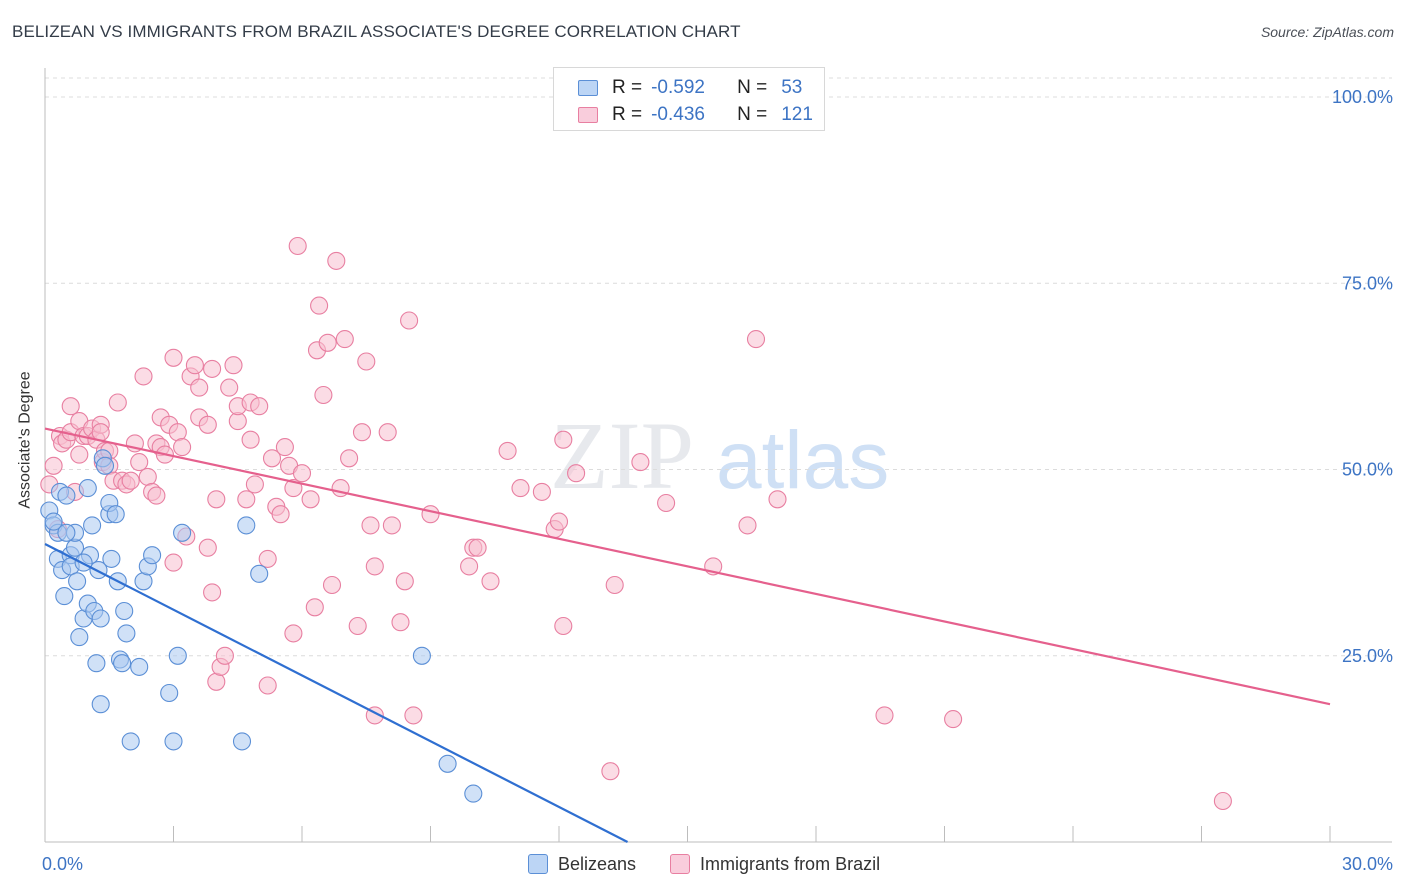  Describe the element at coordinates (588, 88) in the screenshot. I see `legend-swatch-blue` at that location.